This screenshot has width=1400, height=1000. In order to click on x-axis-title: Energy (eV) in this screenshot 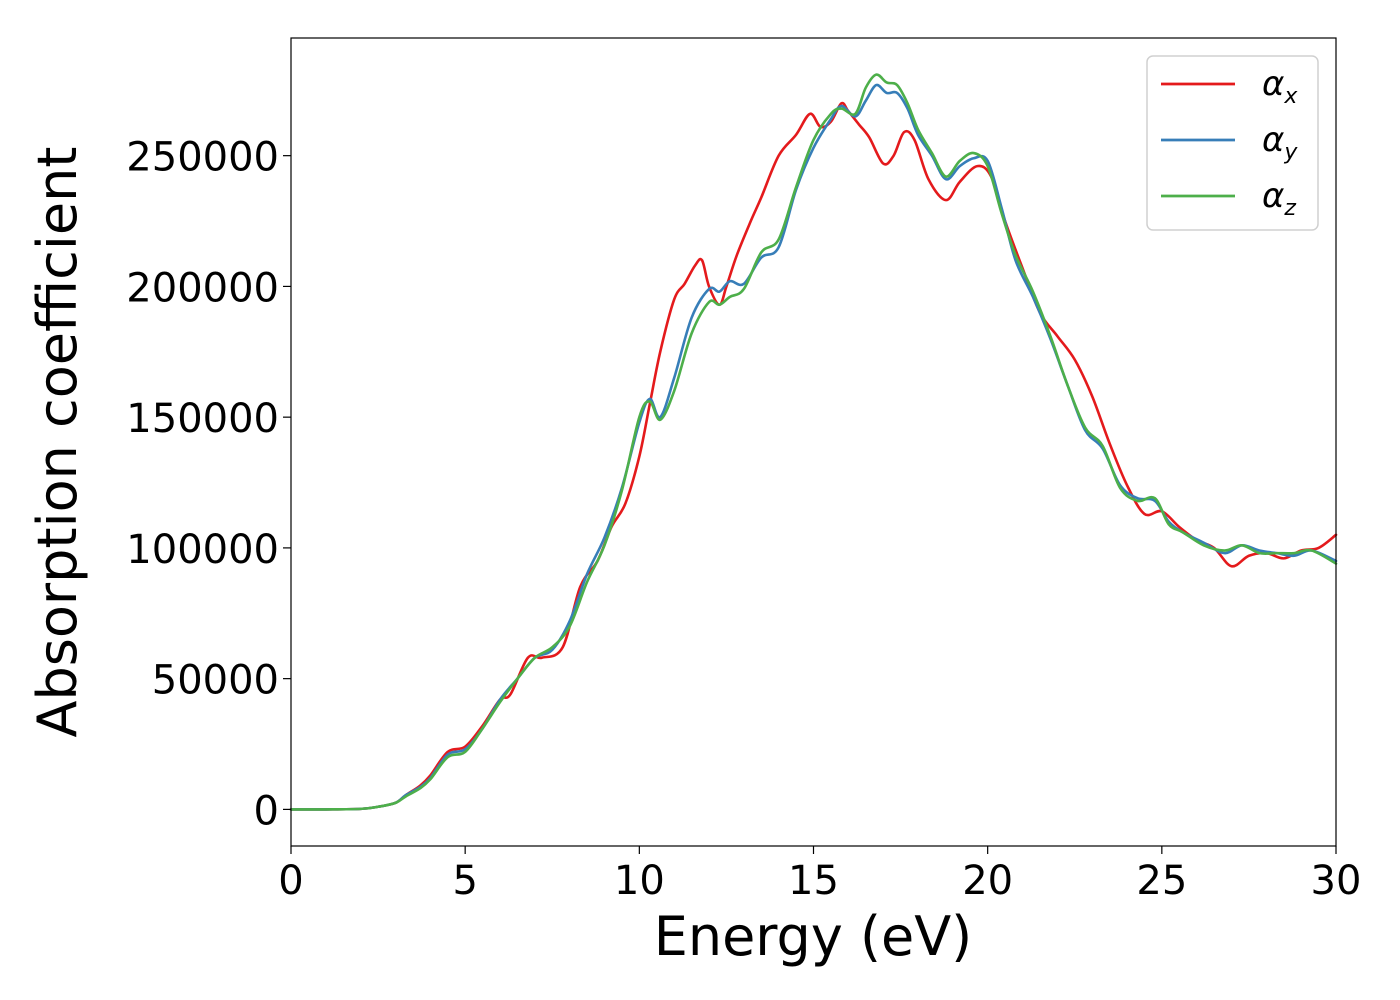, I will do `click(813, 936)`.